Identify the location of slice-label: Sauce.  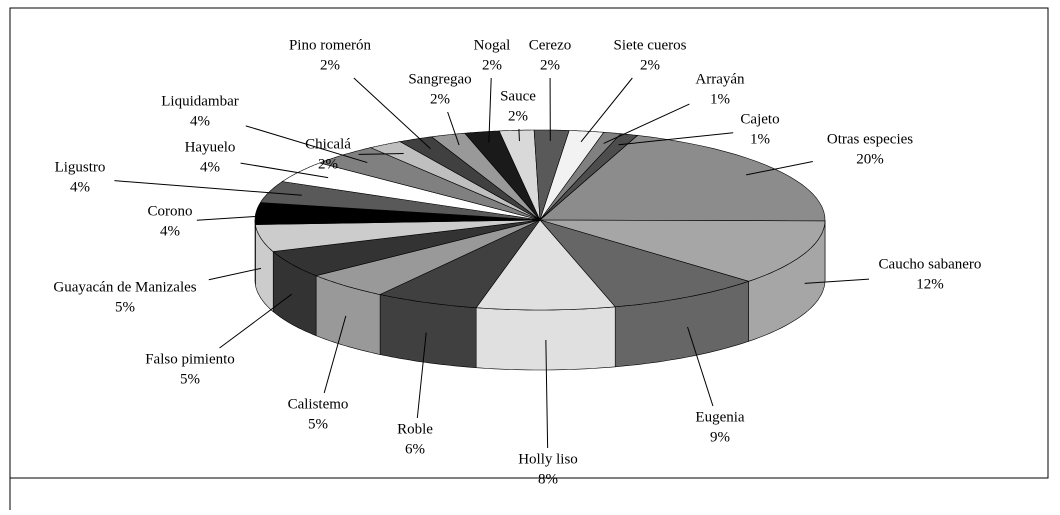
(518, 96).